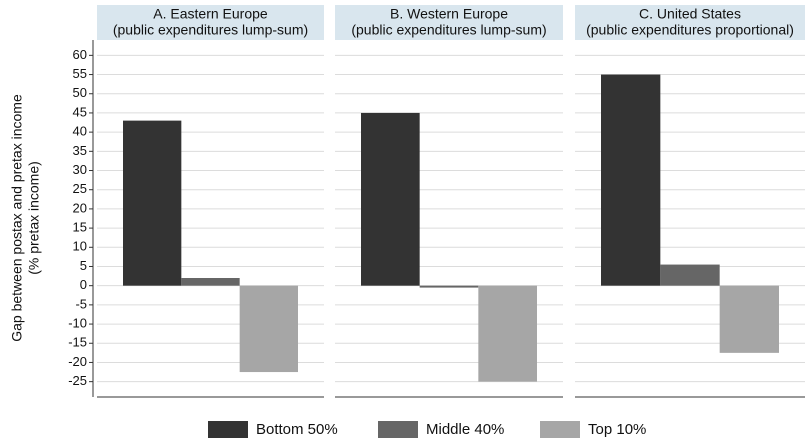 The width and height of the screenshot is (806, 442). What do you see at coordinates (81, 303) in the screenshot?
I see `y-tick-label: -5` at bounding box center [81, 303].